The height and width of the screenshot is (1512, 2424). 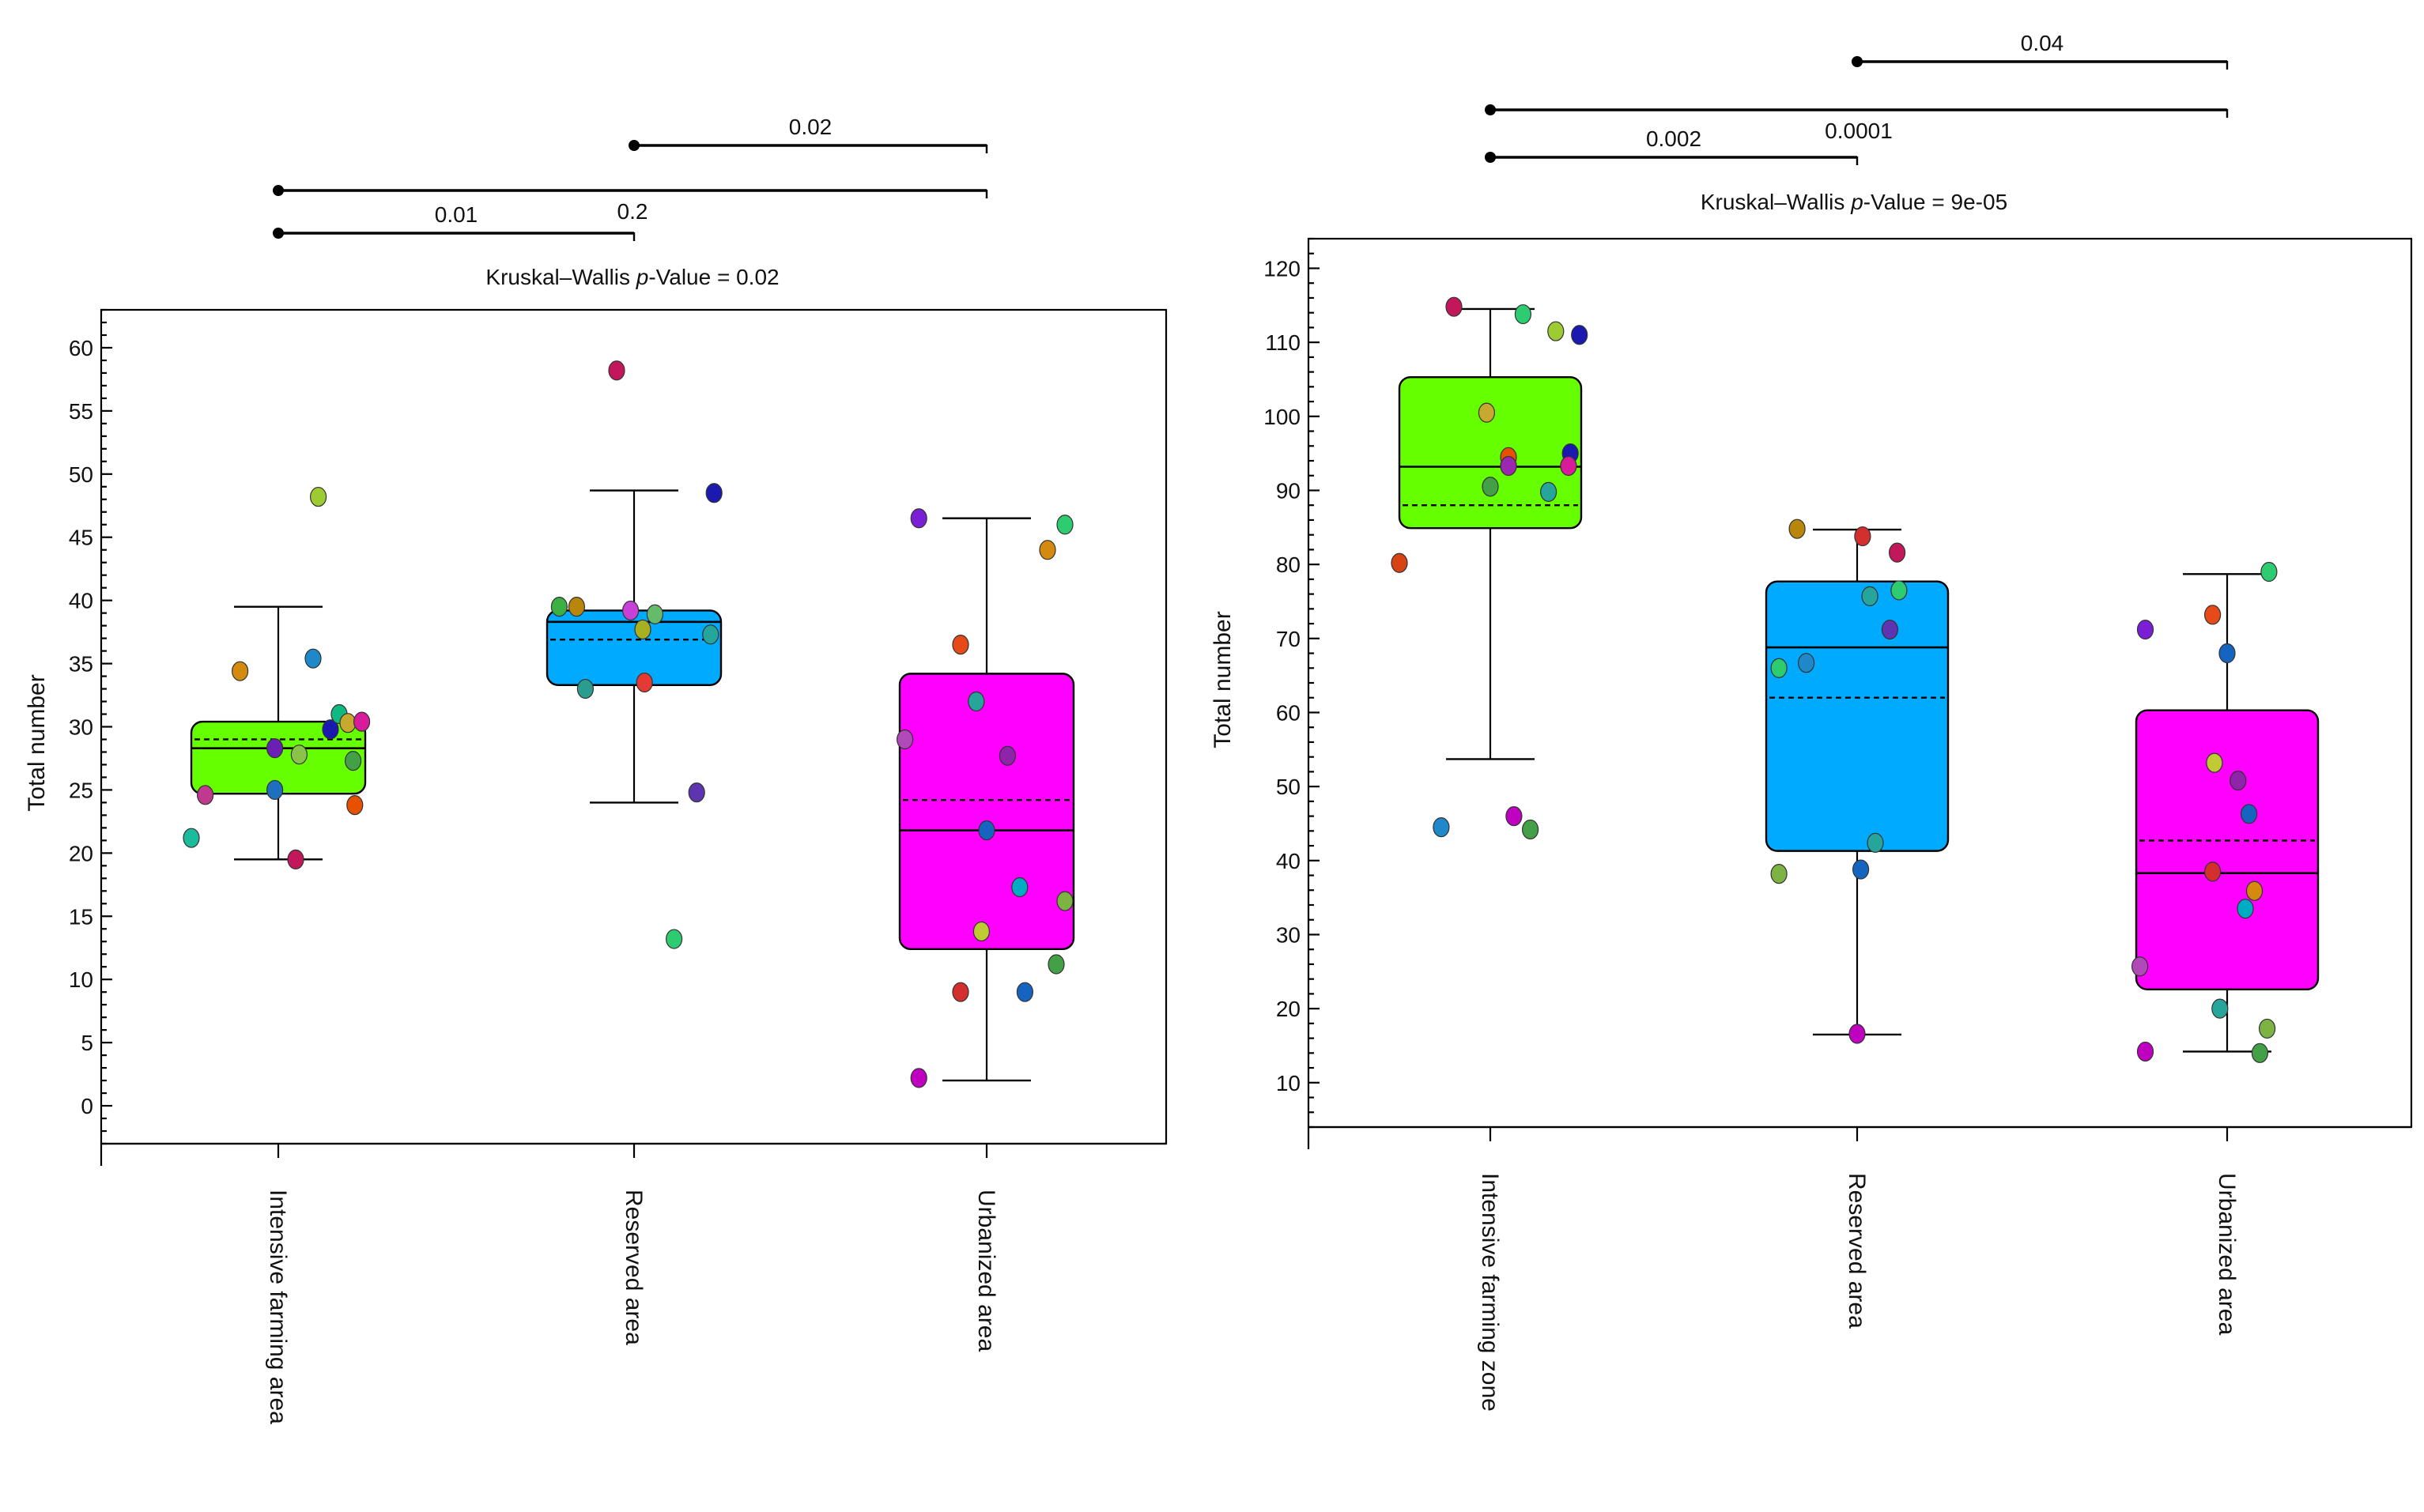 I want to click on y-tick-label: 40, so click(x=1288, y=861).